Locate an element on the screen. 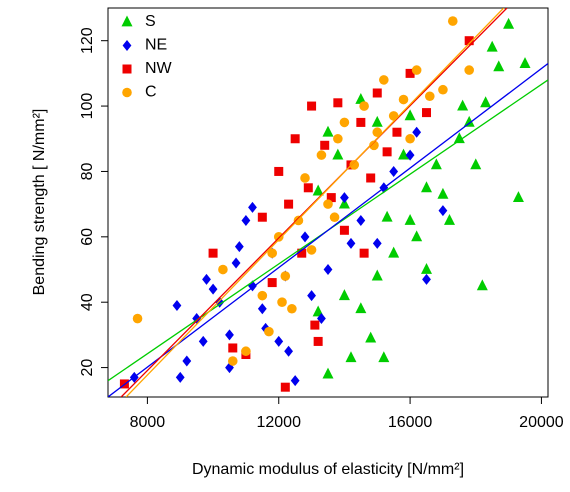 This screenshot has height=492, width=570. y-tick-label: 120 is located at coordinates (87, 40).